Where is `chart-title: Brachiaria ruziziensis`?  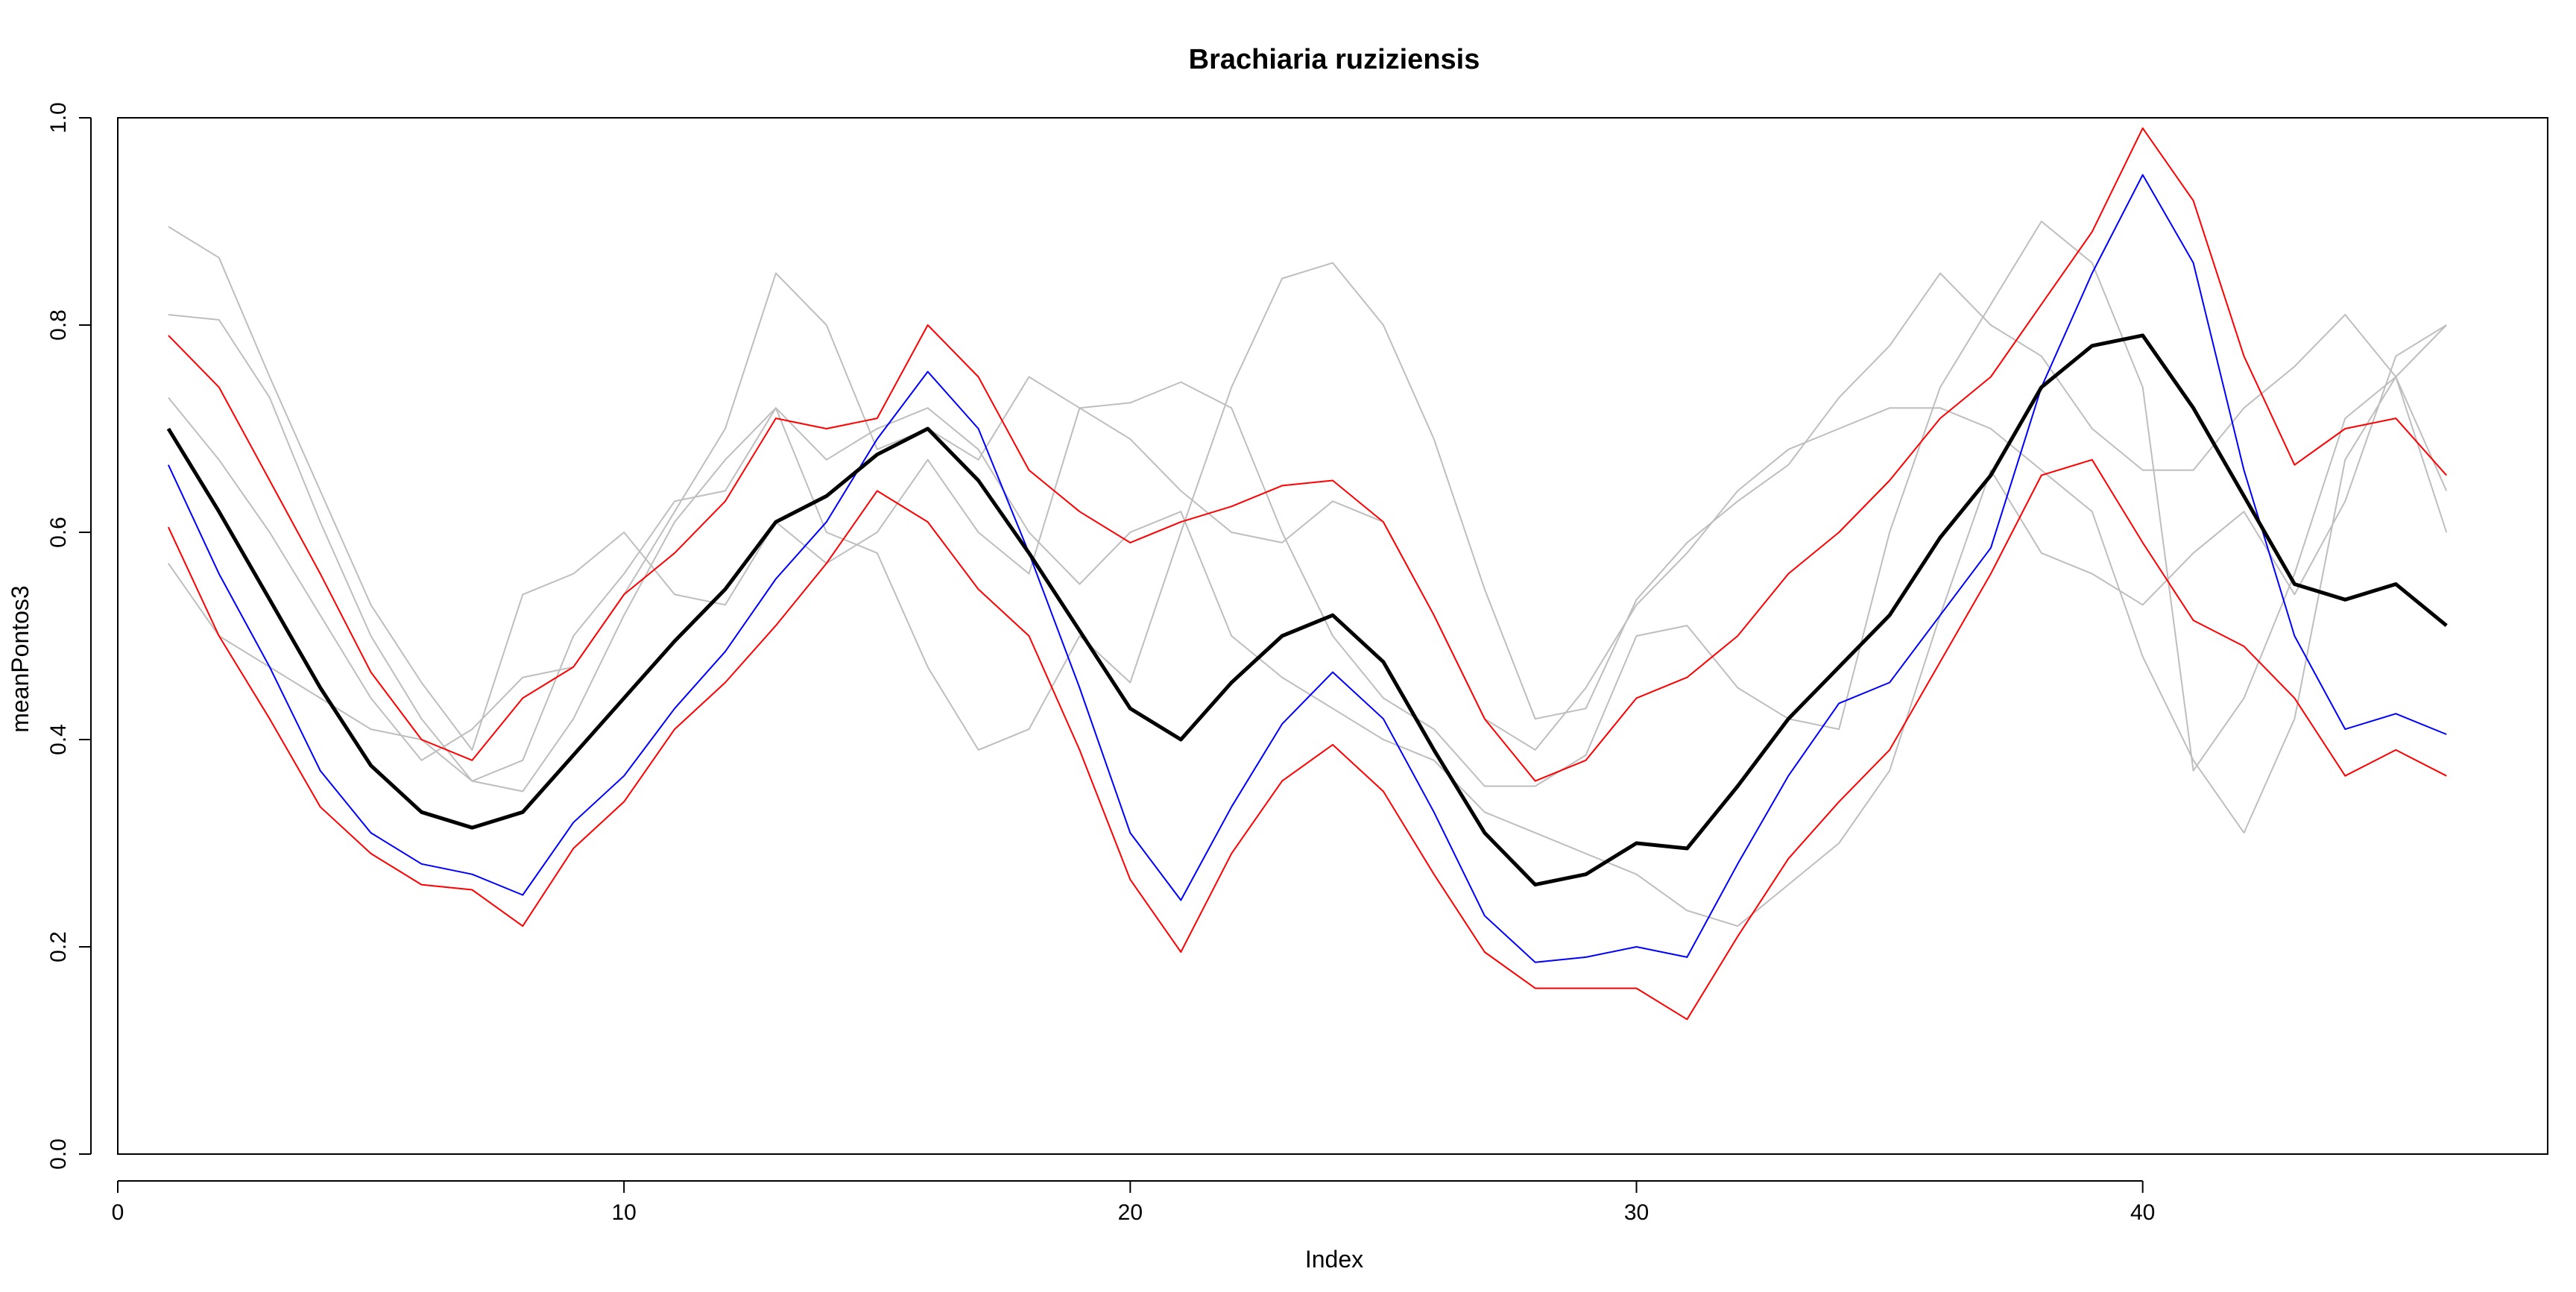 chart-title: Brachiaria ruziziensis is located at coordinates (1334, 59).